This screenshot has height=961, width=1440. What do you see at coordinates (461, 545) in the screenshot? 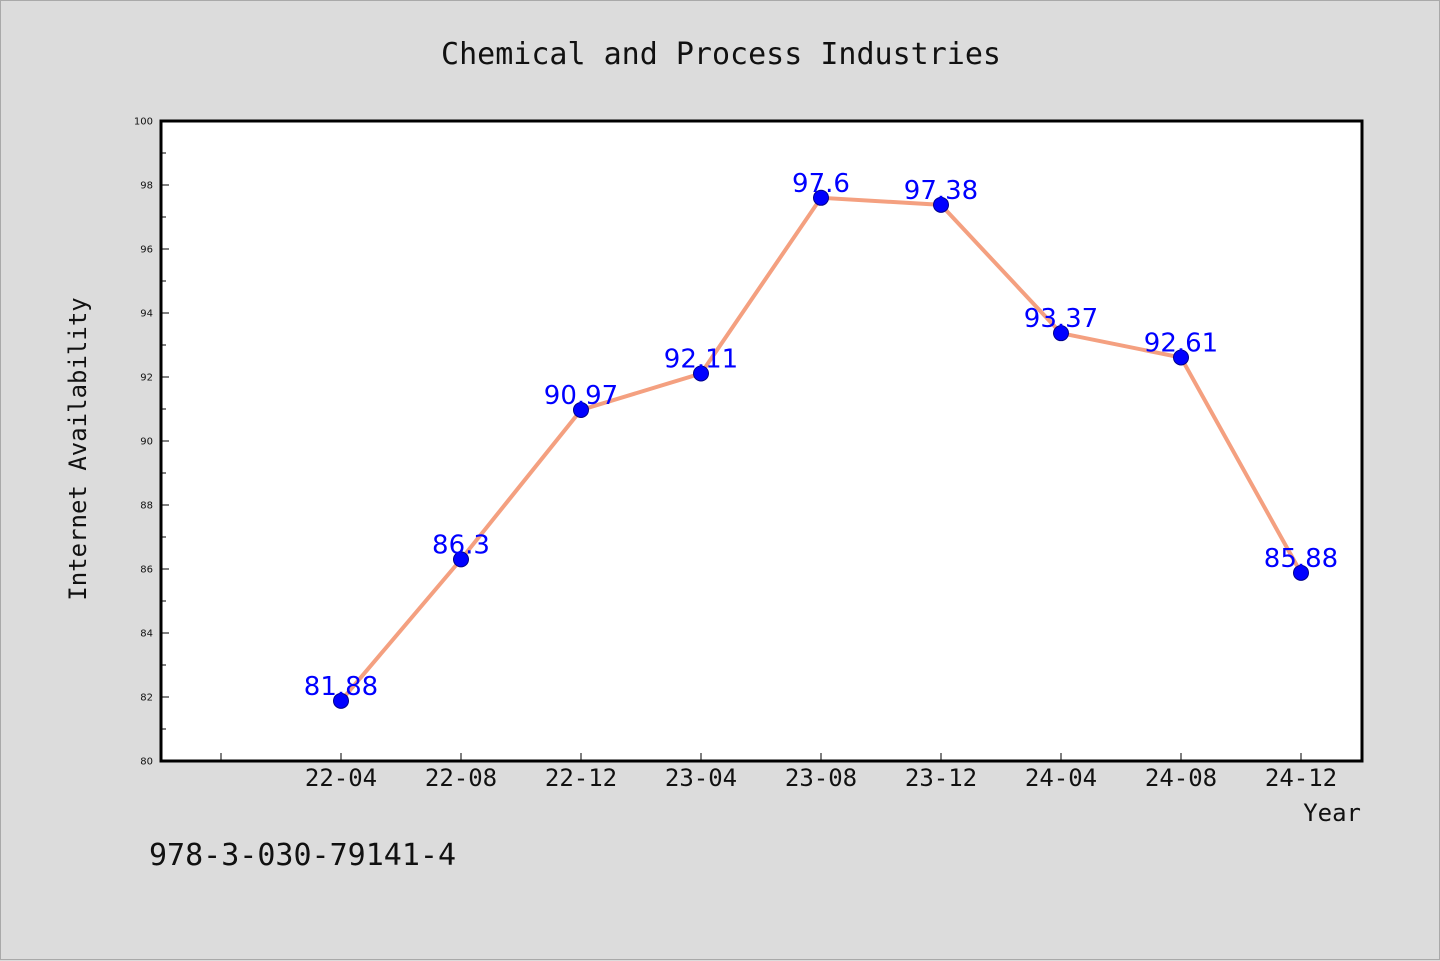
I see `data-label: 86.3` at bounding box center [461, 545].